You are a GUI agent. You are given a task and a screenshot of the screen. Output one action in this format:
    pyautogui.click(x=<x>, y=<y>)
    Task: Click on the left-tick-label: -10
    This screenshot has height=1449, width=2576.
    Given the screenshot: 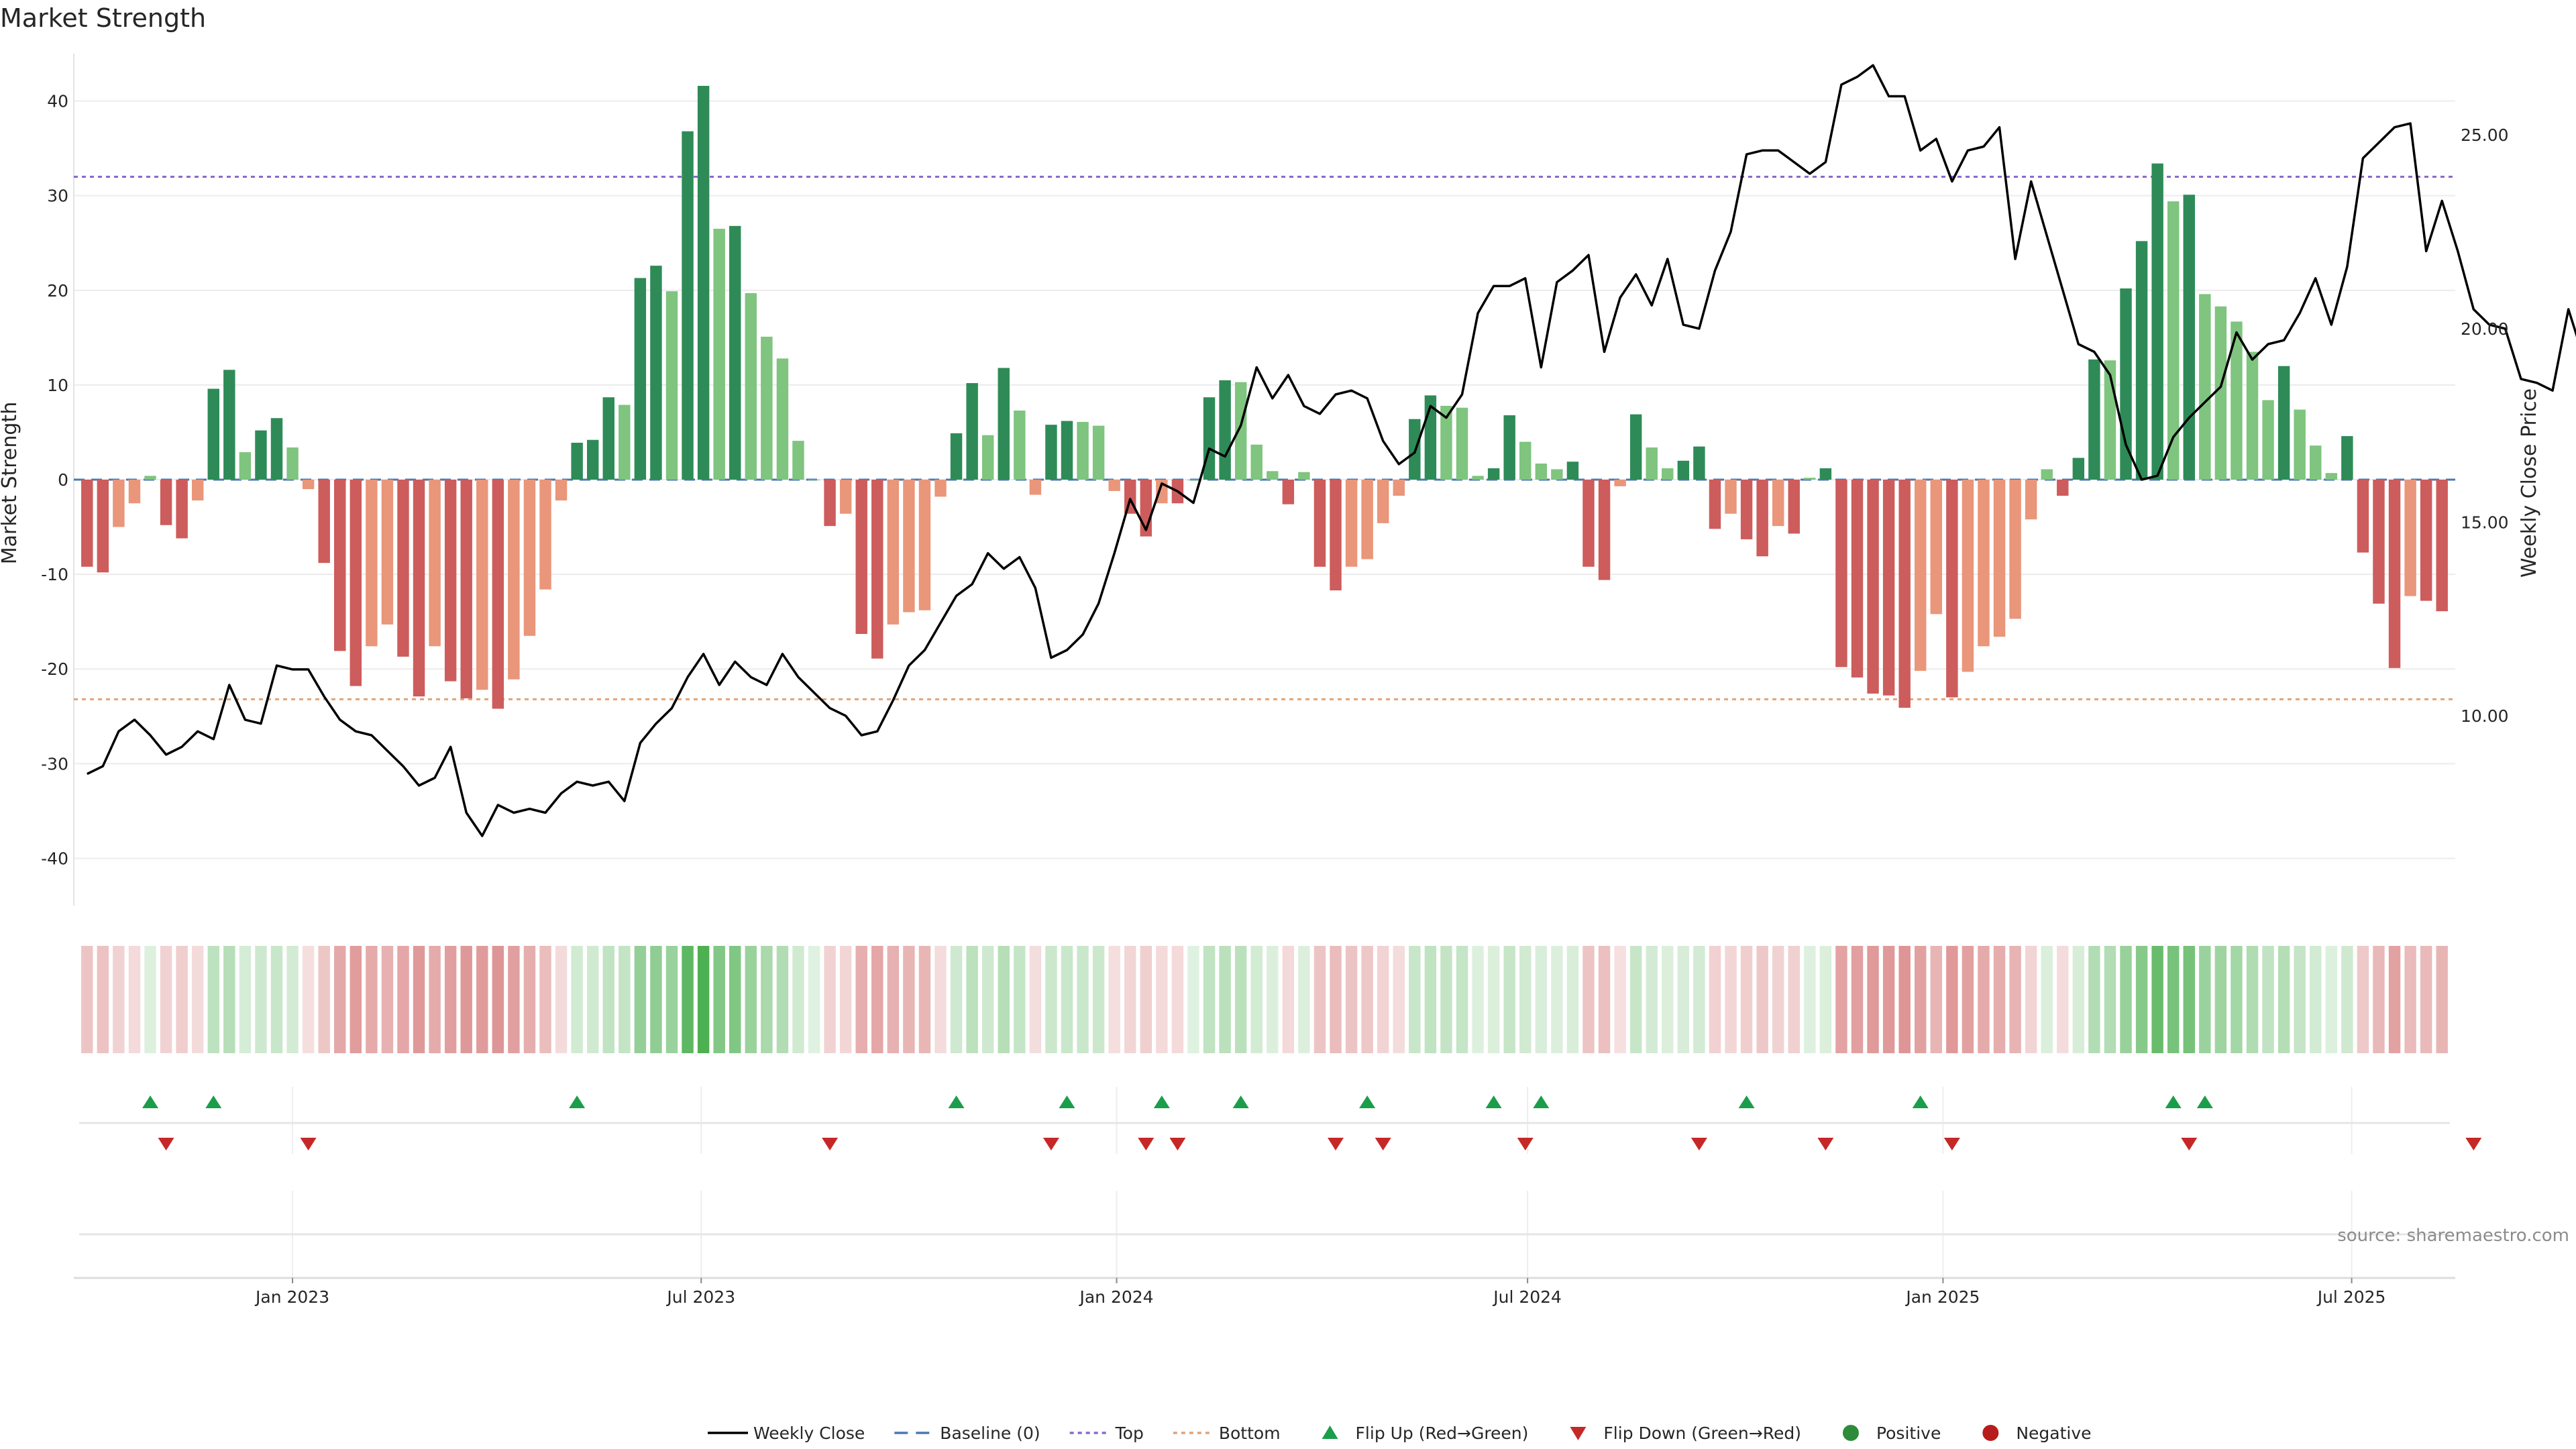 What is the action you would take?
    pyautogui.click(x=54, y=574)
    